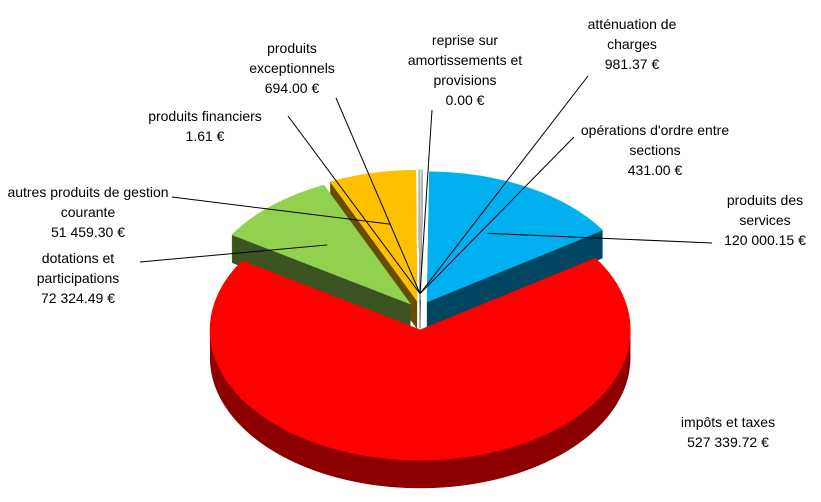 The width and height of the screenshot is (821, 502). Describe the element at coordinates (292, 88) in the screenshot. I see `value-label: 694.00 €` at that location.